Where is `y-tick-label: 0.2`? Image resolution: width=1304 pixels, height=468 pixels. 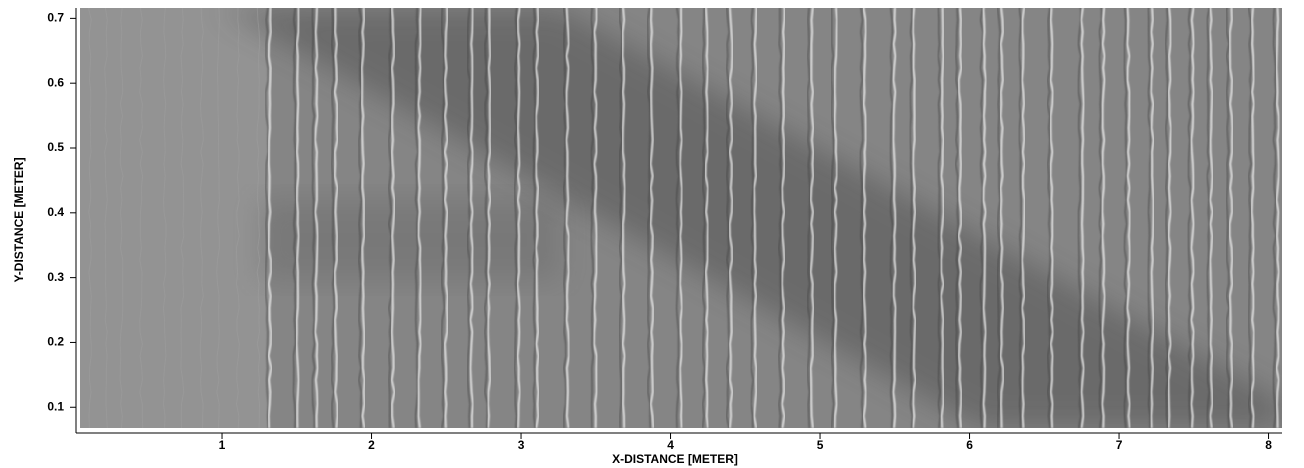 y-tick-label: 0.2 is located at coordinates (55, 342).